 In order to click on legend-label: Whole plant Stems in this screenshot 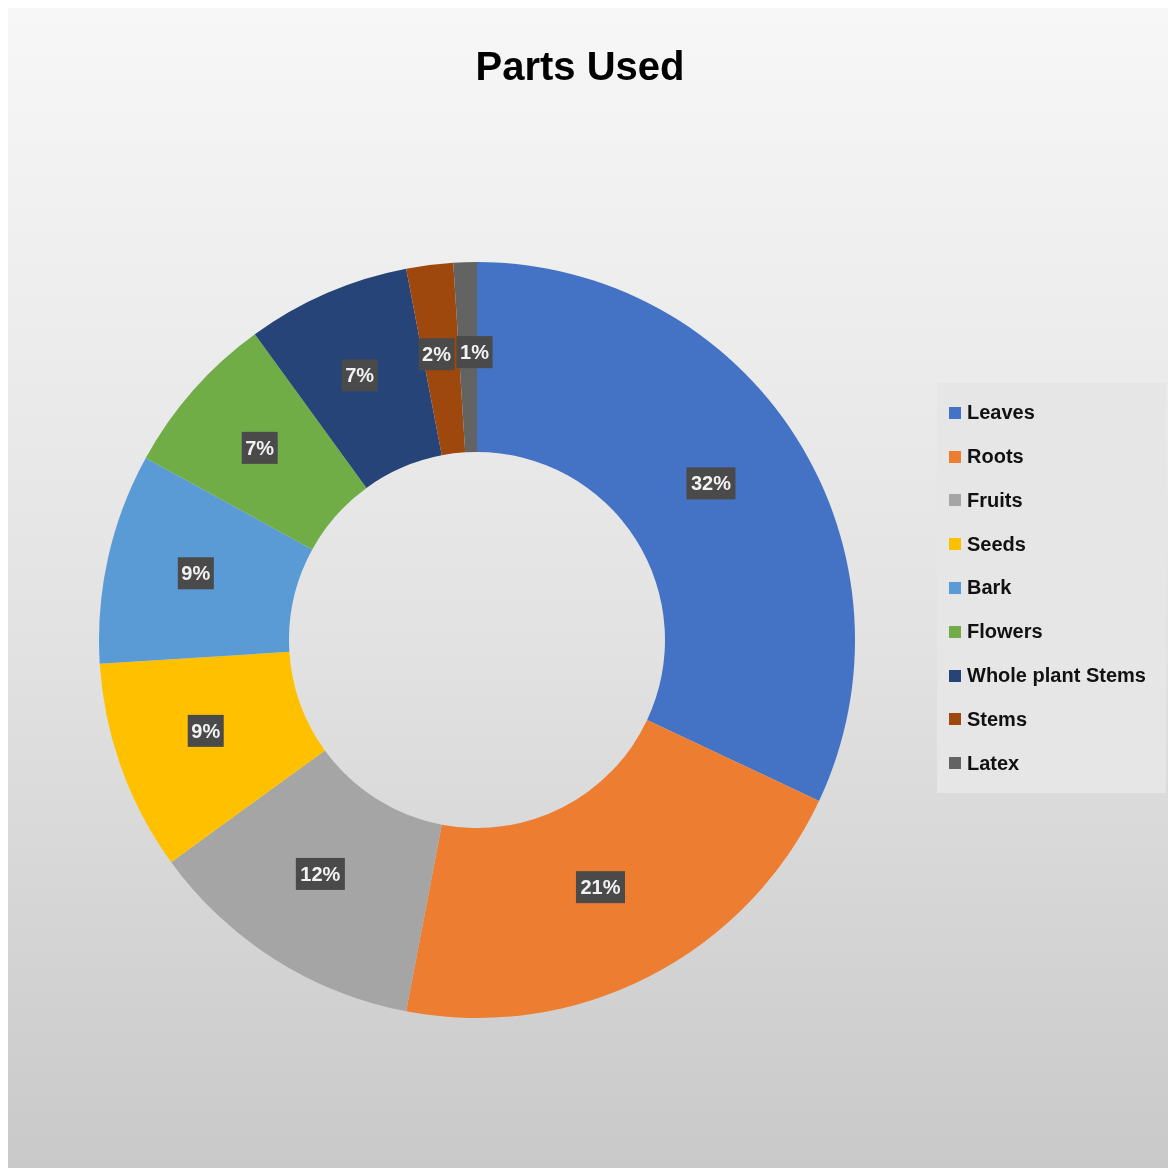, I will do `click(1056, 676)`.